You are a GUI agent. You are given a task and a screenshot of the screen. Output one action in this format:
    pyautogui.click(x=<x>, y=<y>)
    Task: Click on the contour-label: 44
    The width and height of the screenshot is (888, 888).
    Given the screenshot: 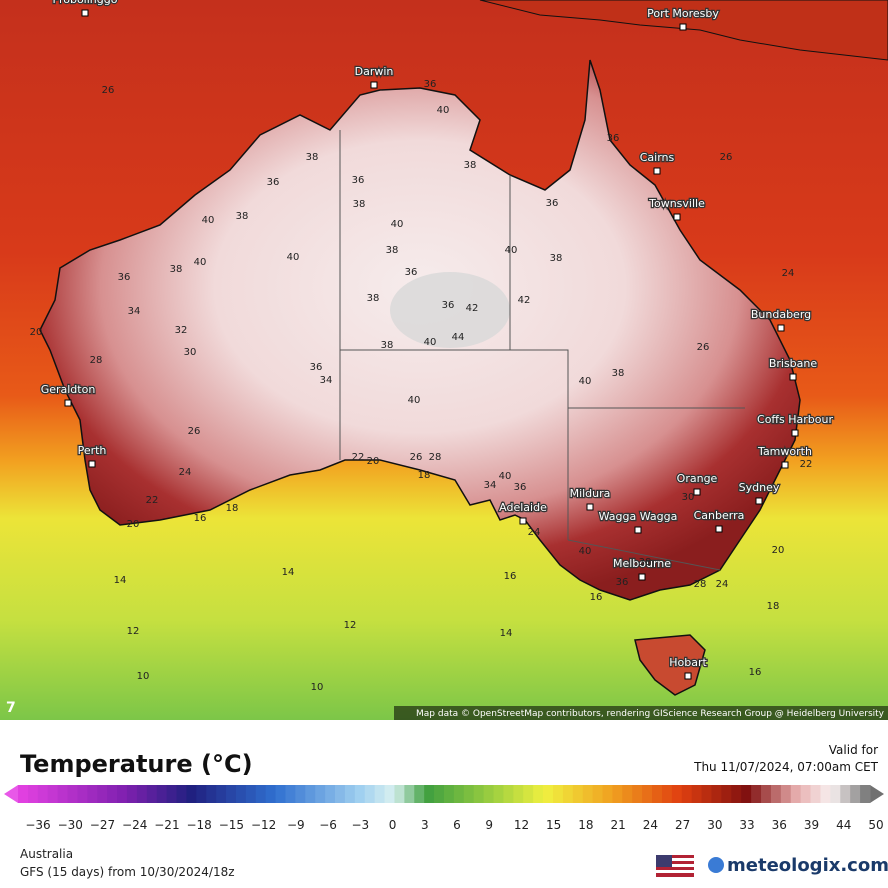 What is the action you would take?
    pyautogui.click(x=458, y=337)
    